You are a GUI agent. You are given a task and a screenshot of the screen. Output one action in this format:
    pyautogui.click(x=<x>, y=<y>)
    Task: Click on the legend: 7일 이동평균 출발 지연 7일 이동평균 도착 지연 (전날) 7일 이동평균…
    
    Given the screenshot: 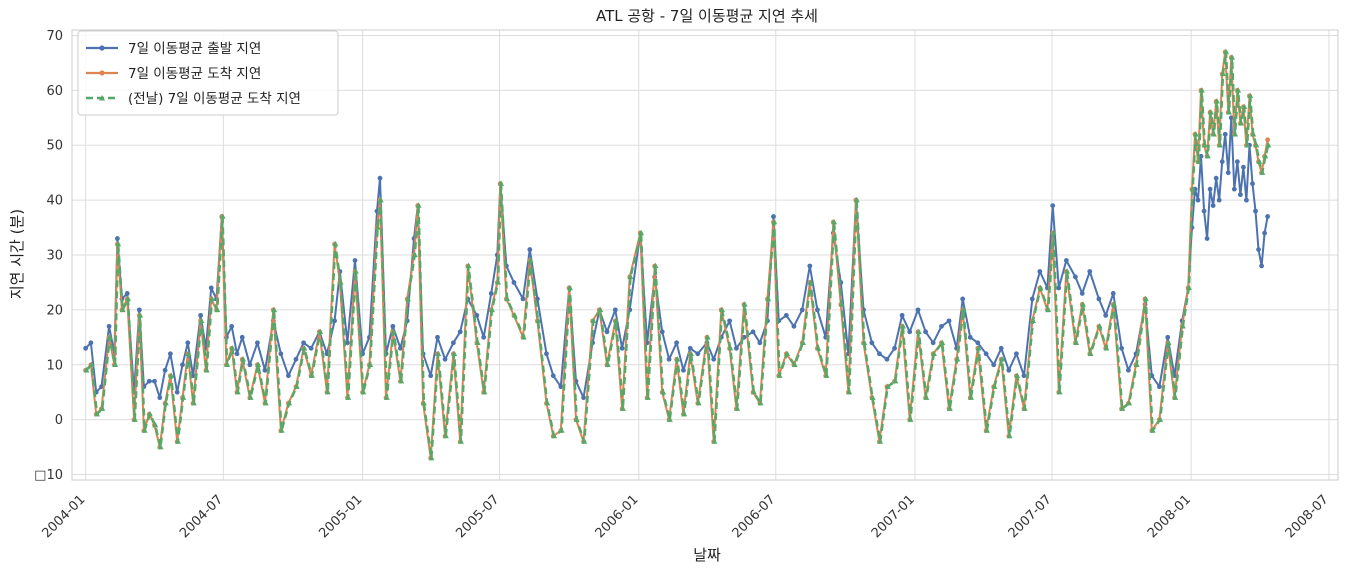 What is the action you would take?
    pyautogui.click(x=208, y=73)
    